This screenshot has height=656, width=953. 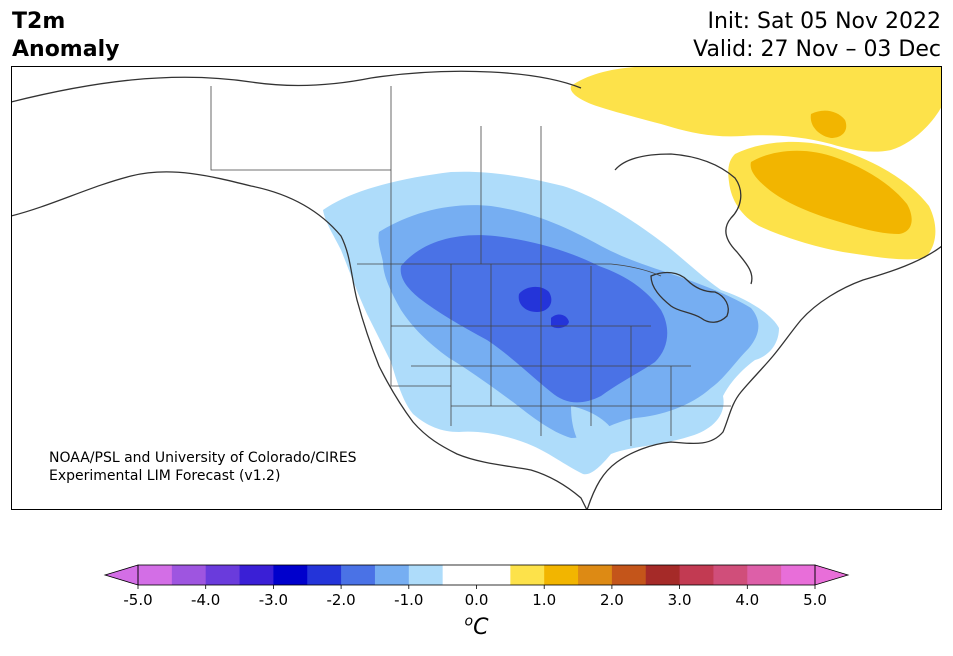 What do you see at coordinates (535, 299) in the screenshot?
I see `anomaly-band-dark-blue` at bounding box center [535, 299].